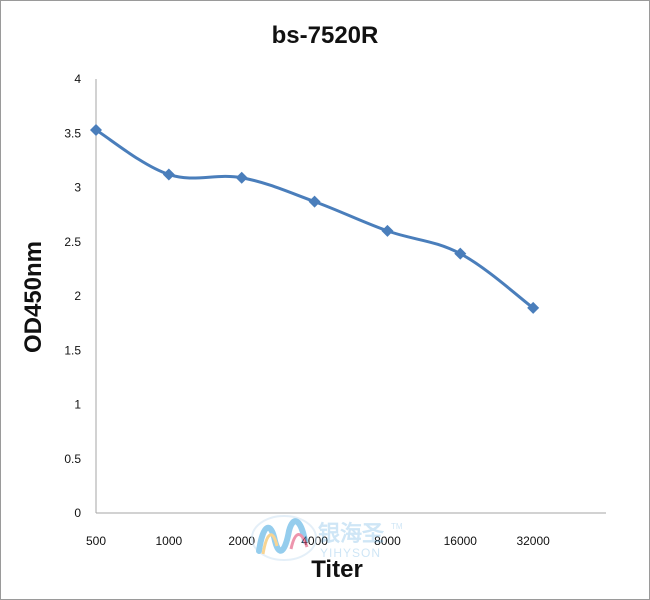 The image size is (650, 600). I want to click on x-axis-title: Titer, so click(337, 569).